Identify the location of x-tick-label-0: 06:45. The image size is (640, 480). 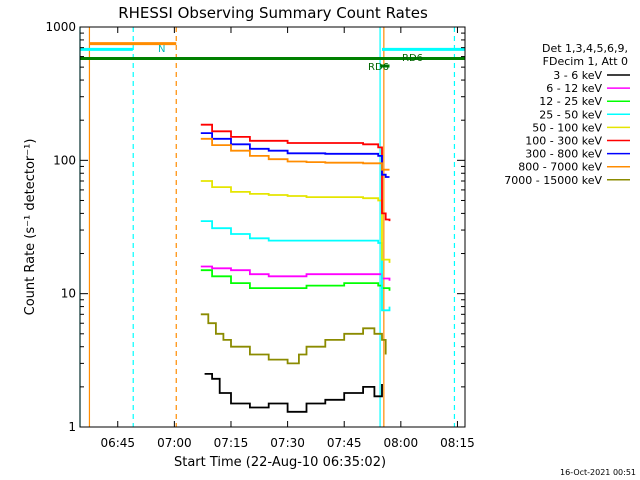
(117, 443).